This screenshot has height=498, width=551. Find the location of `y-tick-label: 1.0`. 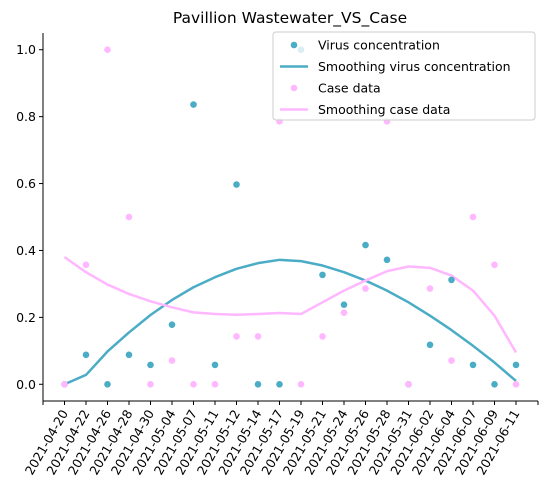

y-tick-label: 1.0 is located at coordinates (26, 49).